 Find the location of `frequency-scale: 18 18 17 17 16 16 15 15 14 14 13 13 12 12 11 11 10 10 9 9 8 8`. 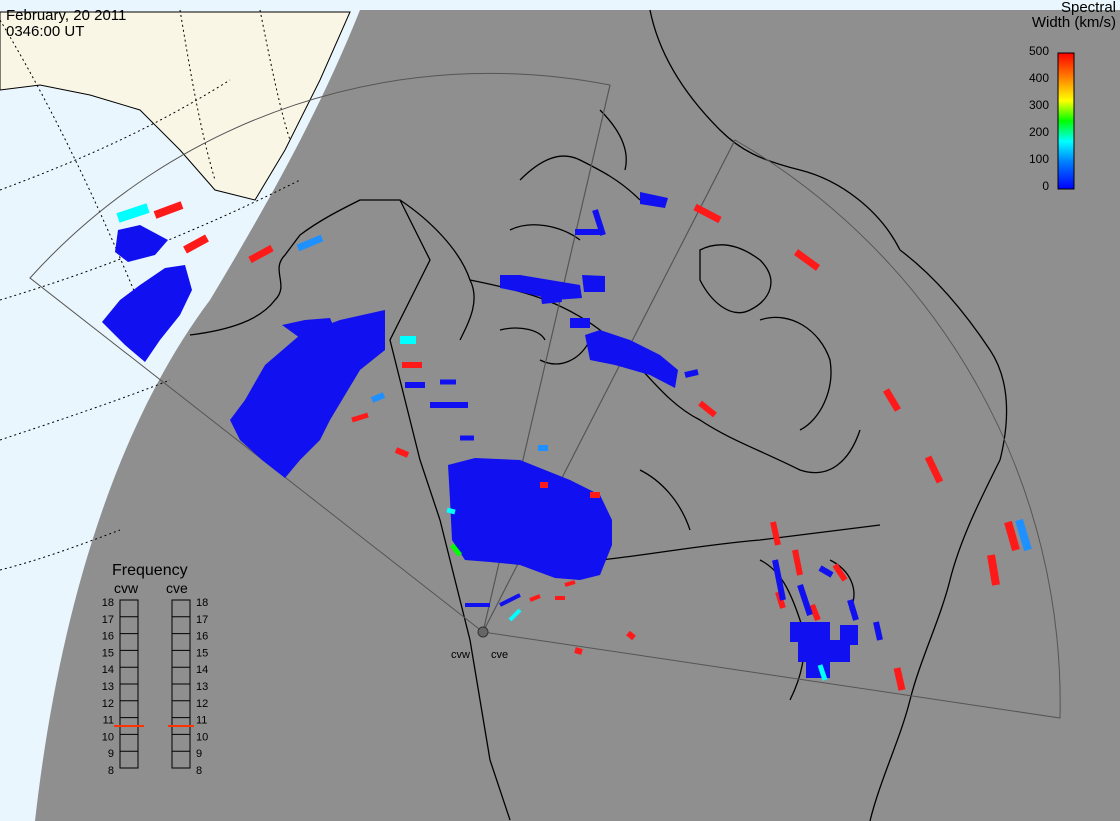

frequency-scale: 18 18 17 17 16 16 15 15 14 14 13 13 12 12 11 11 10 10 9 9 8 8 is located at coordinates (155, 687).